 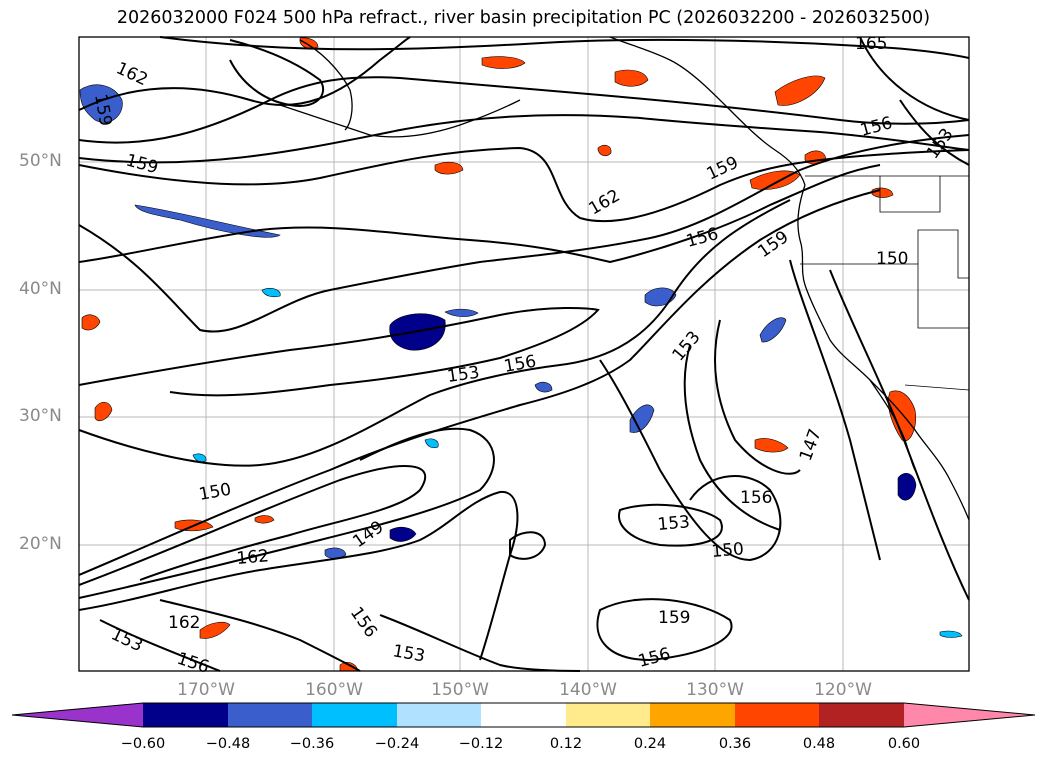 I want to click on colorbar-extend-low, so click(x=77, y=715).